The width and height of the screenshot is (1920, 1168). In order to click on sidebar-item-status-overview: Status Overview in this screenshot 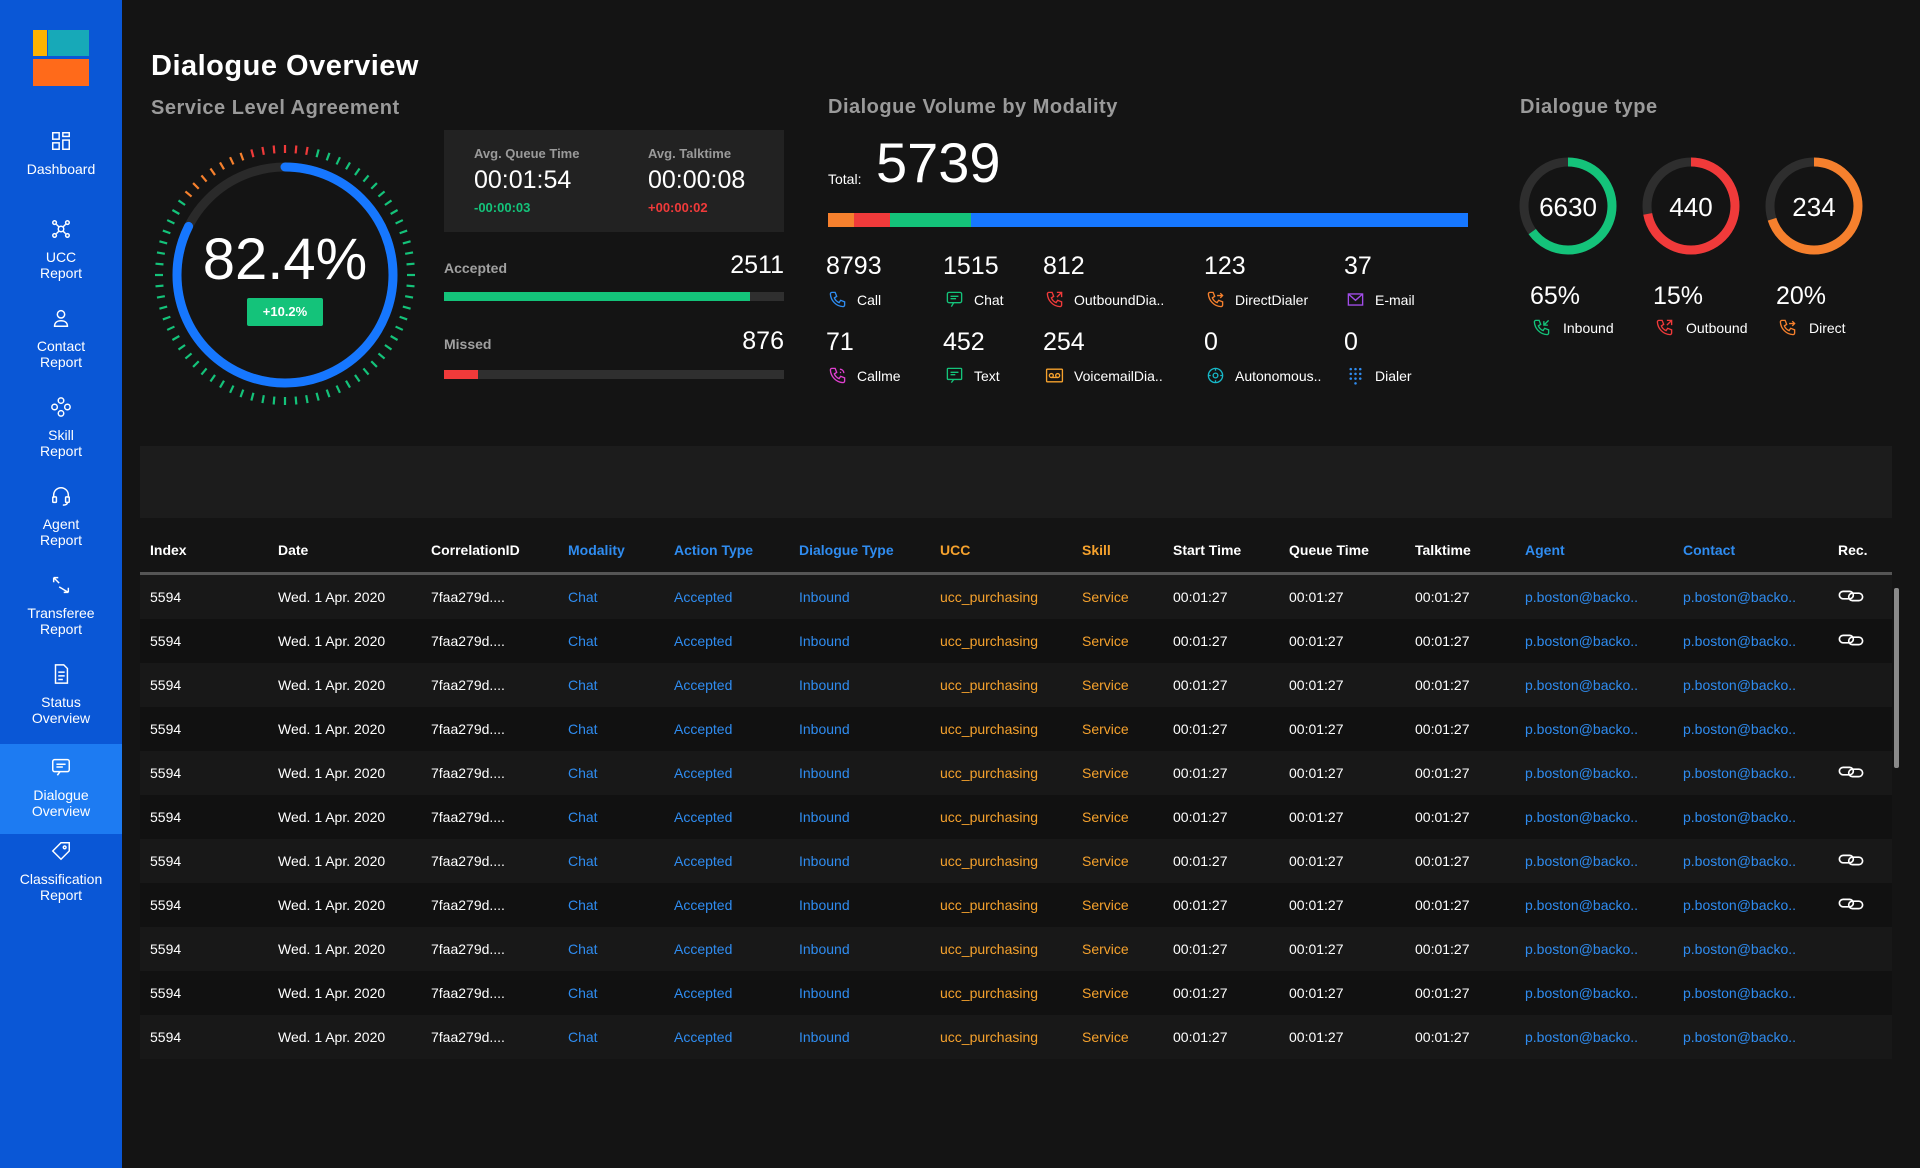, I will do `click(61, 705)`.